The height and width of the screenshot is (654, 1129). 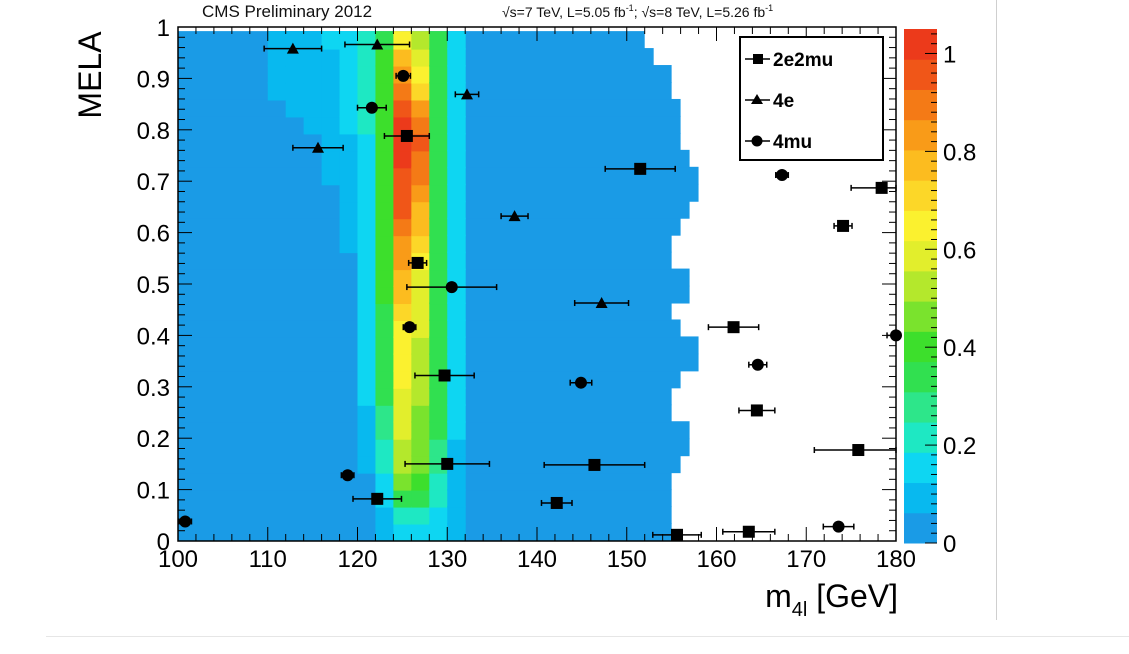 What do you see at coordinates (811, 98) in the screenshot?
I see `legend: 2e2mu 4e 4mu` at bounding box center [811, 98].